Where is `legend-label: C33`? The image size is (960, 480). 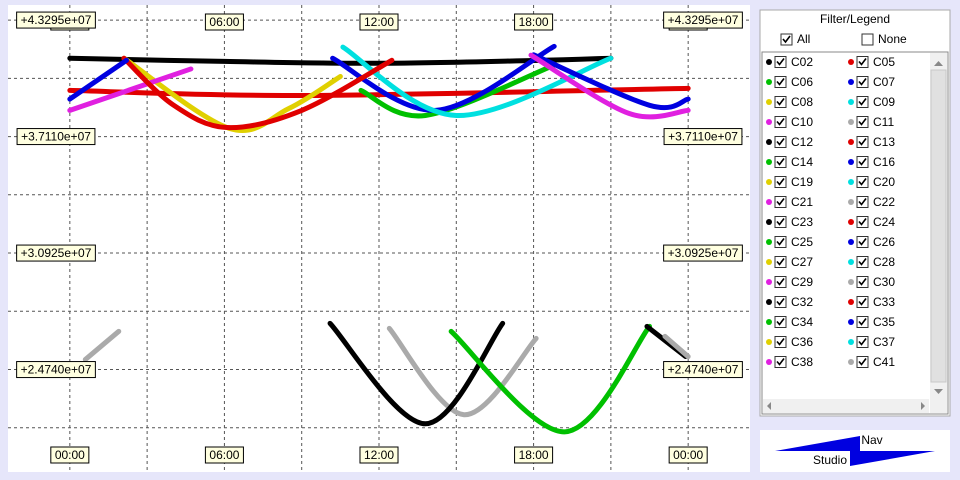 legend-label: C33 is located at coordinates (884, 302).